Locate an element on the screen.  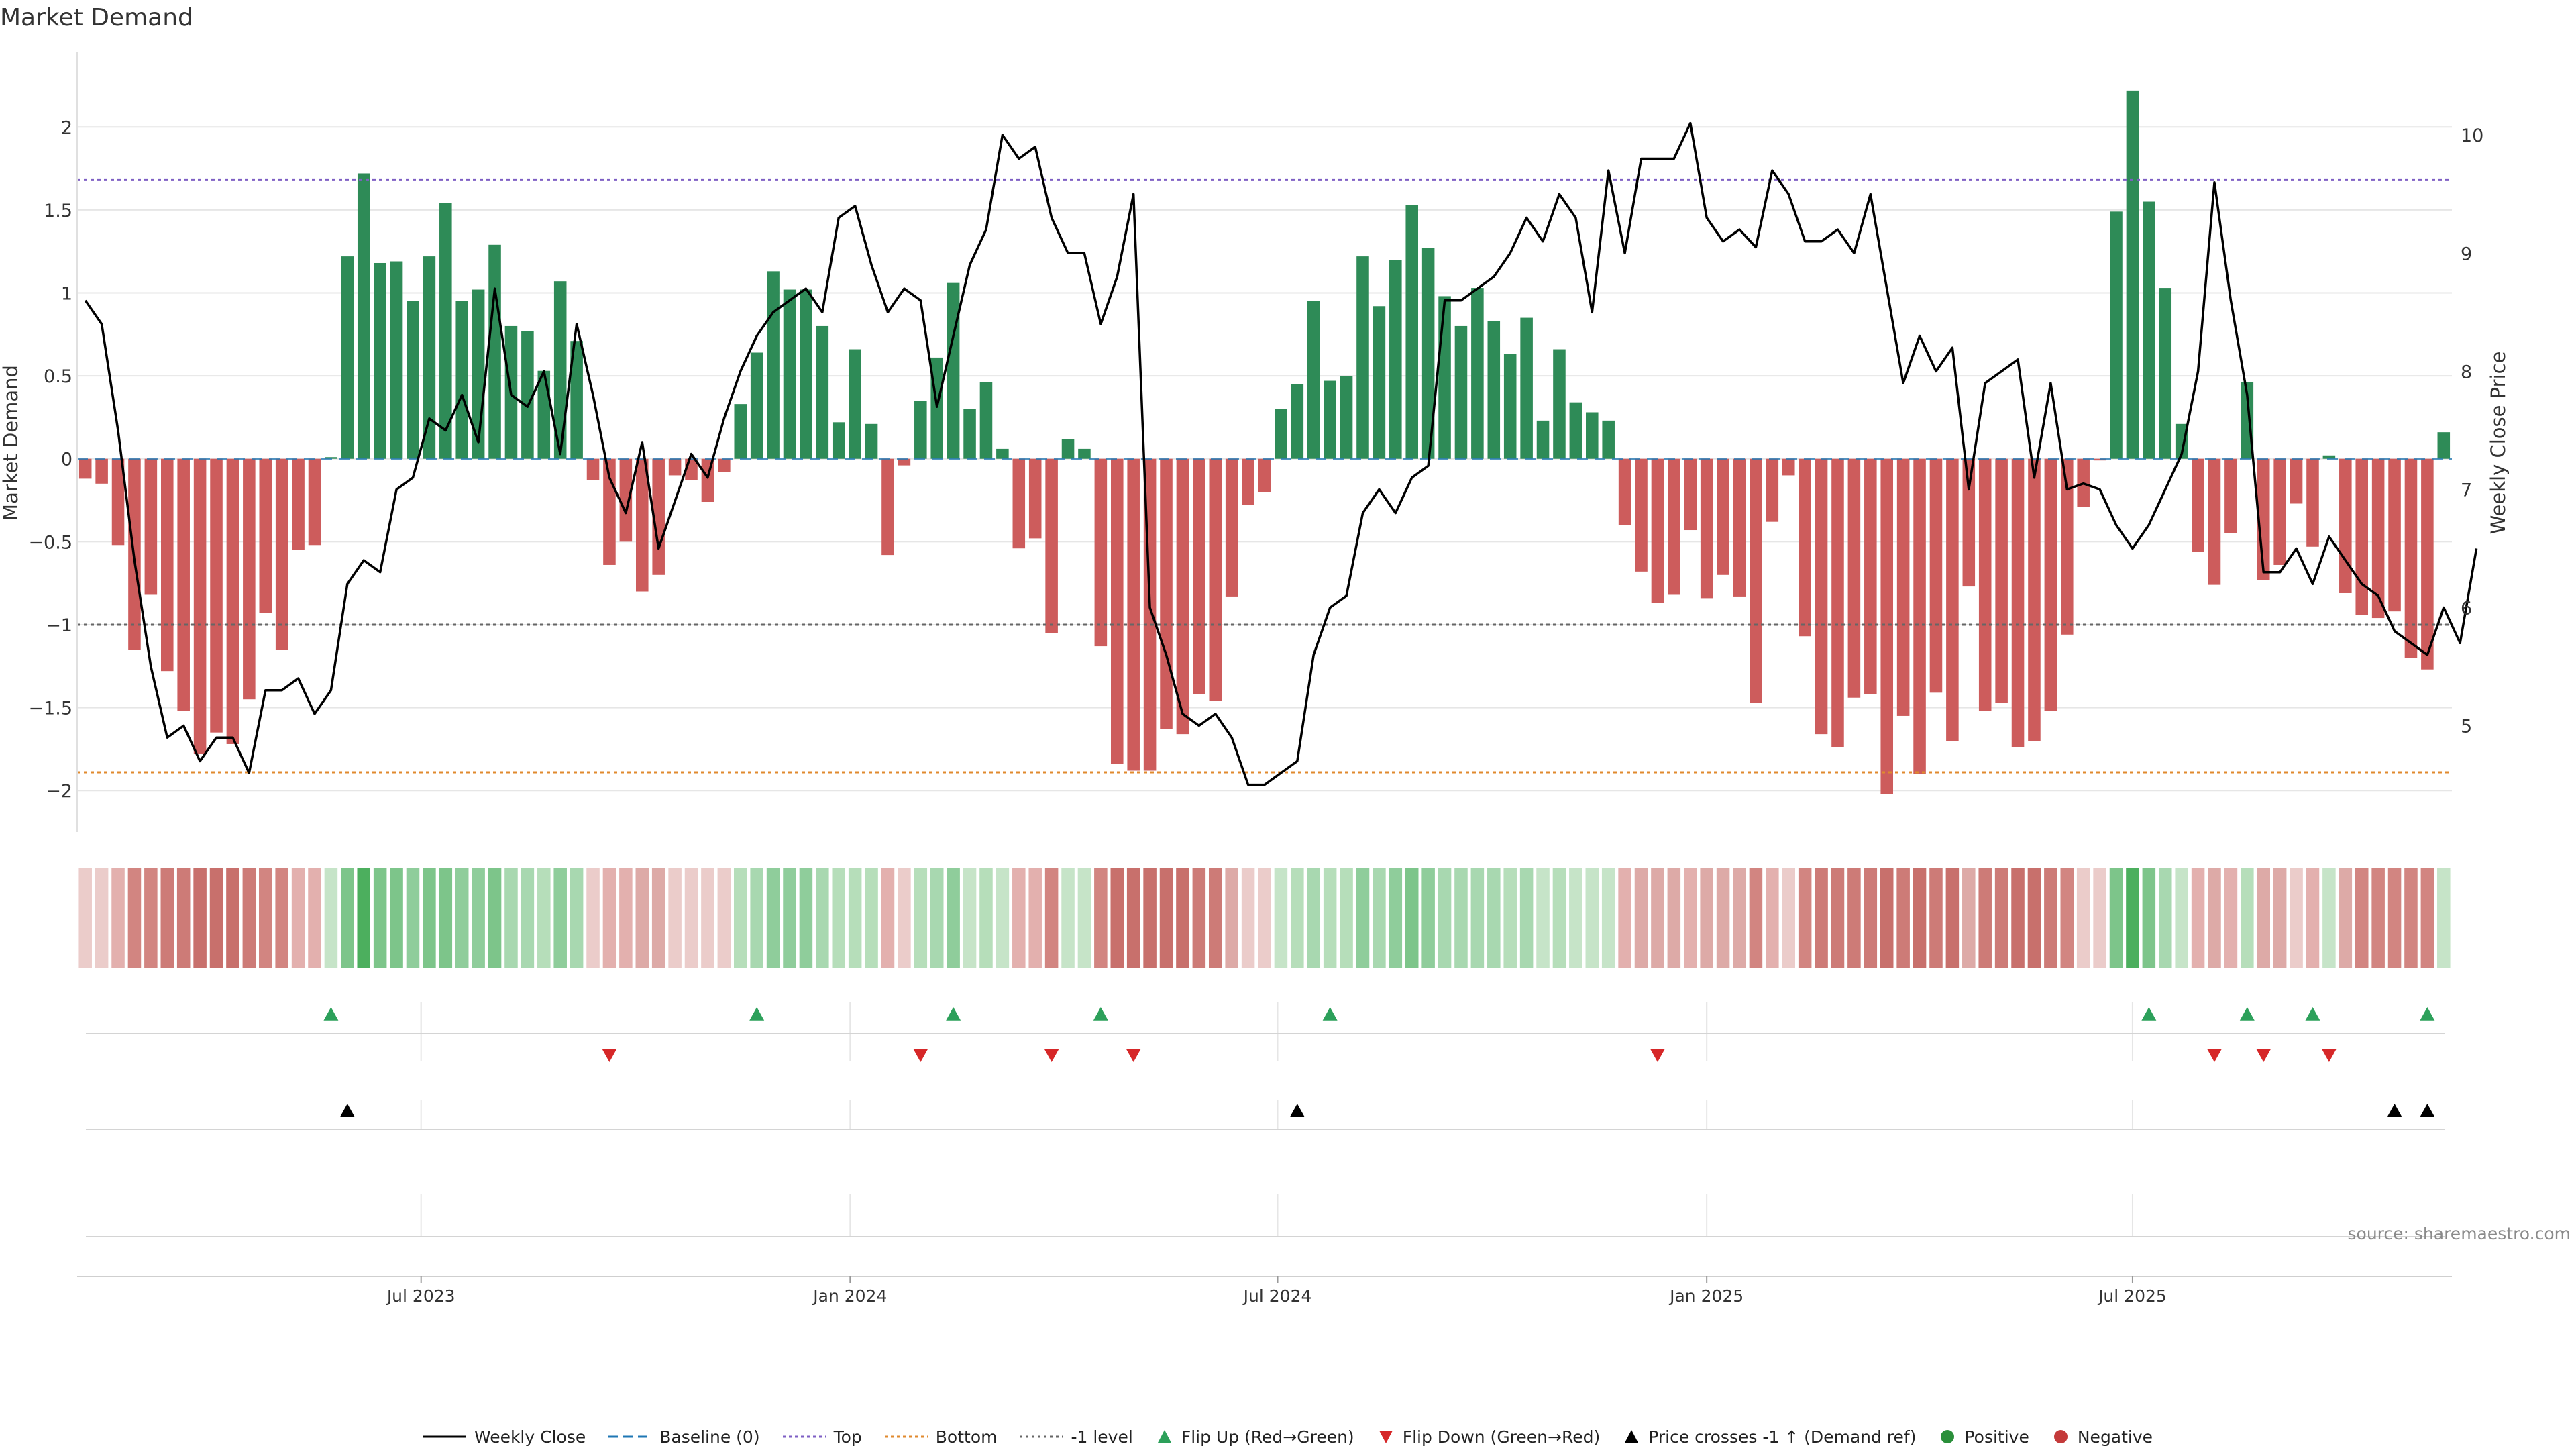
y-tick-label: 2 is located at coordinates (66, 128).